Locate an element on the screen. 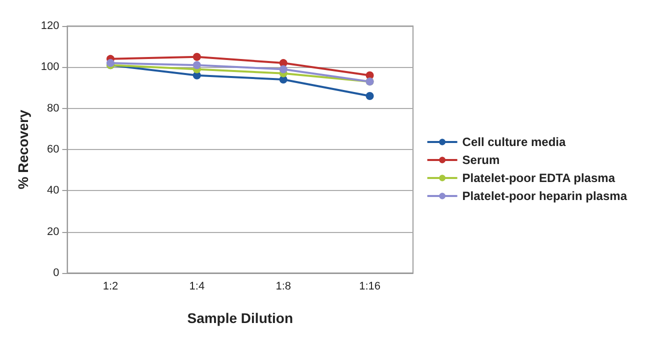  legend-label: Cell culture media is located at coordinates (514, 142).